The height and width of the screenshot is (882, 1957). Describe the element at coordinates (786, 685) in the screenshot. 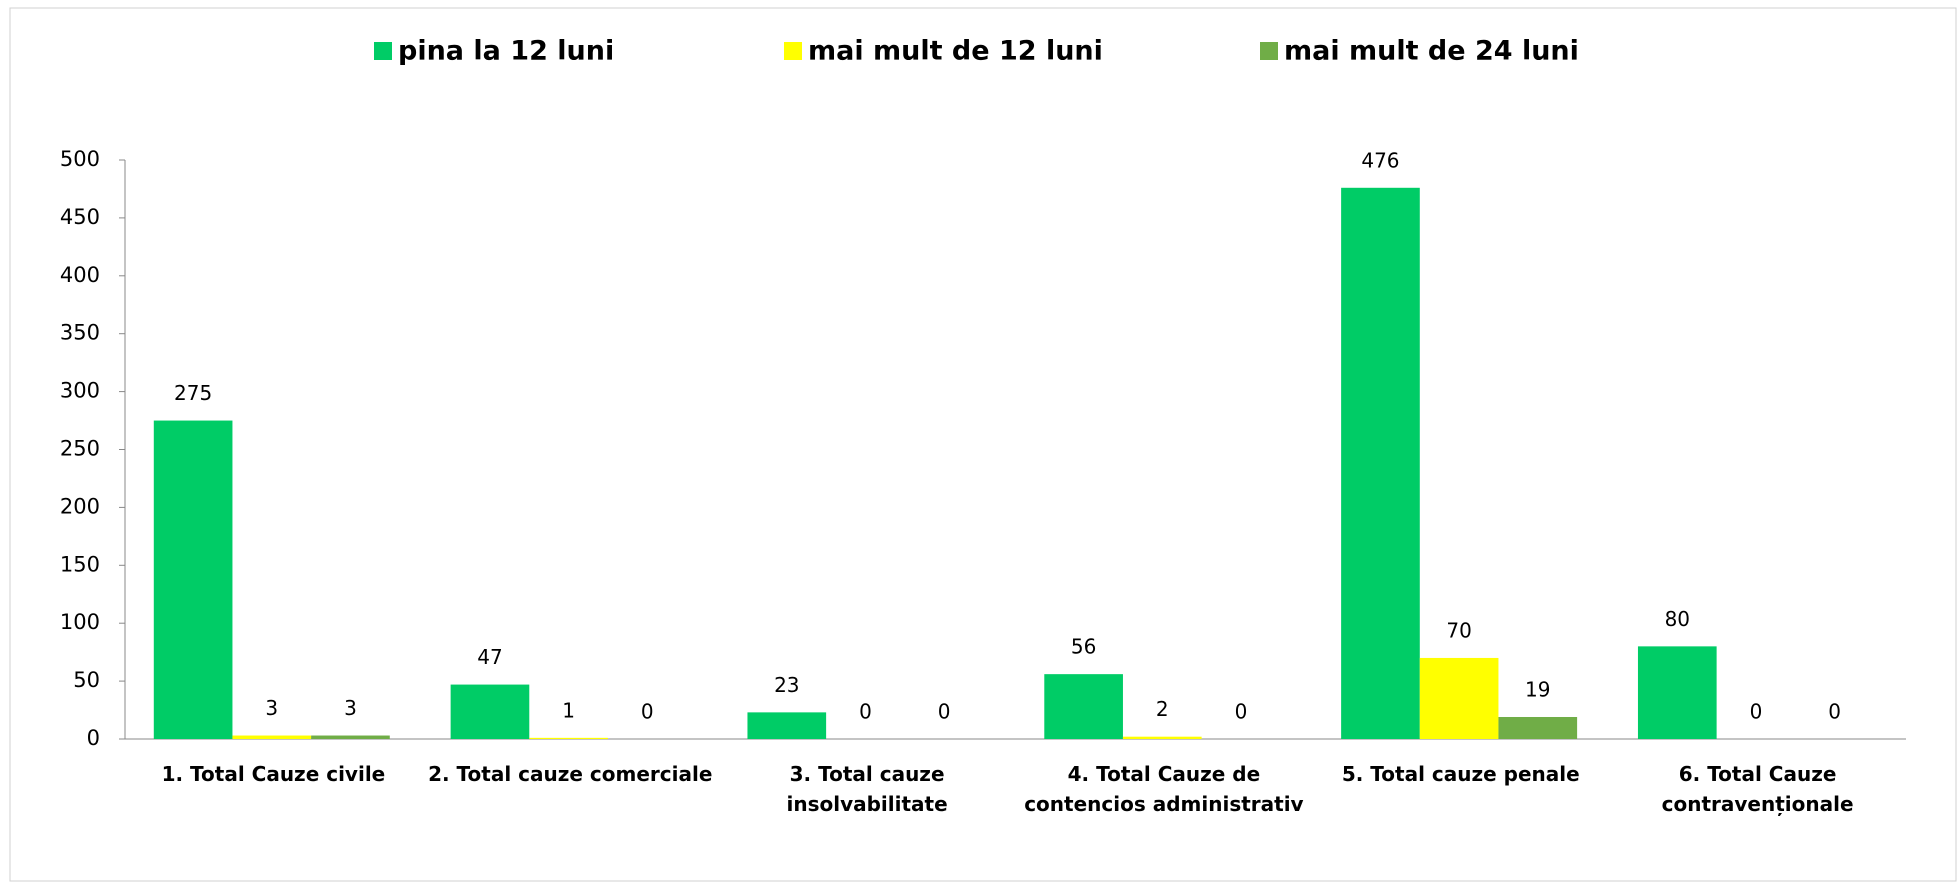

I see `data-label: 23` at that location.